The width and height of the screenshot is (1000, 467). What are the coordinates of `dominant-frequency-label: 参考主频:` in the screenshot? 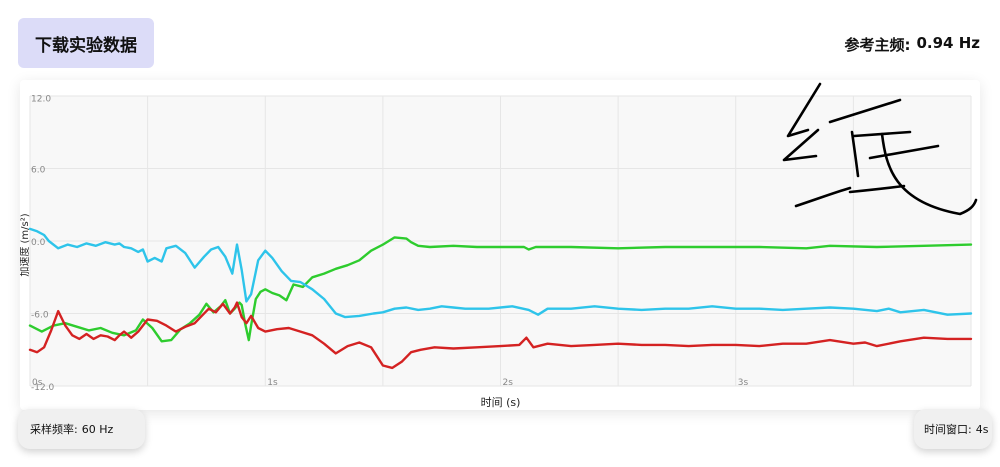 It's located at (877, 45).